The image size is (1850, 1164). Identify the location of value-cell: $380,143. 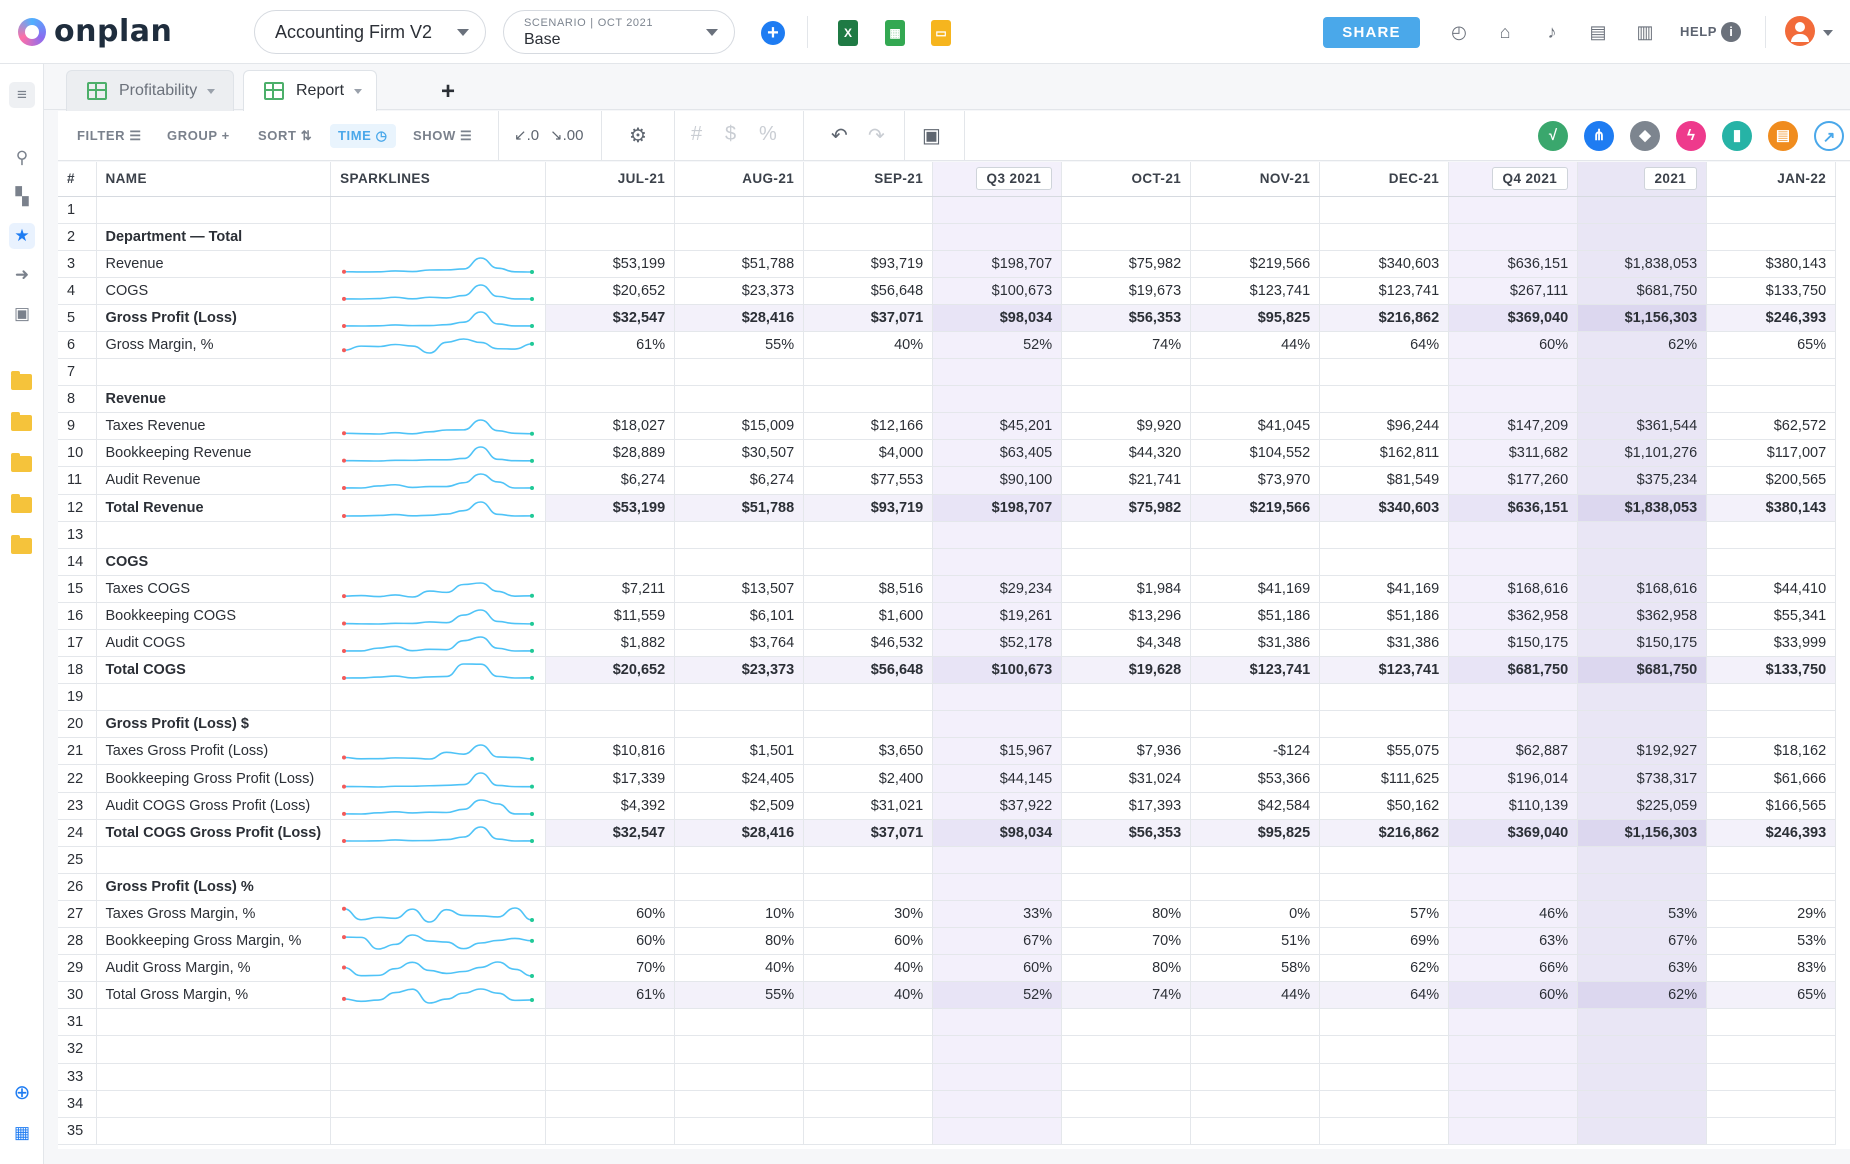
(1771, 508).